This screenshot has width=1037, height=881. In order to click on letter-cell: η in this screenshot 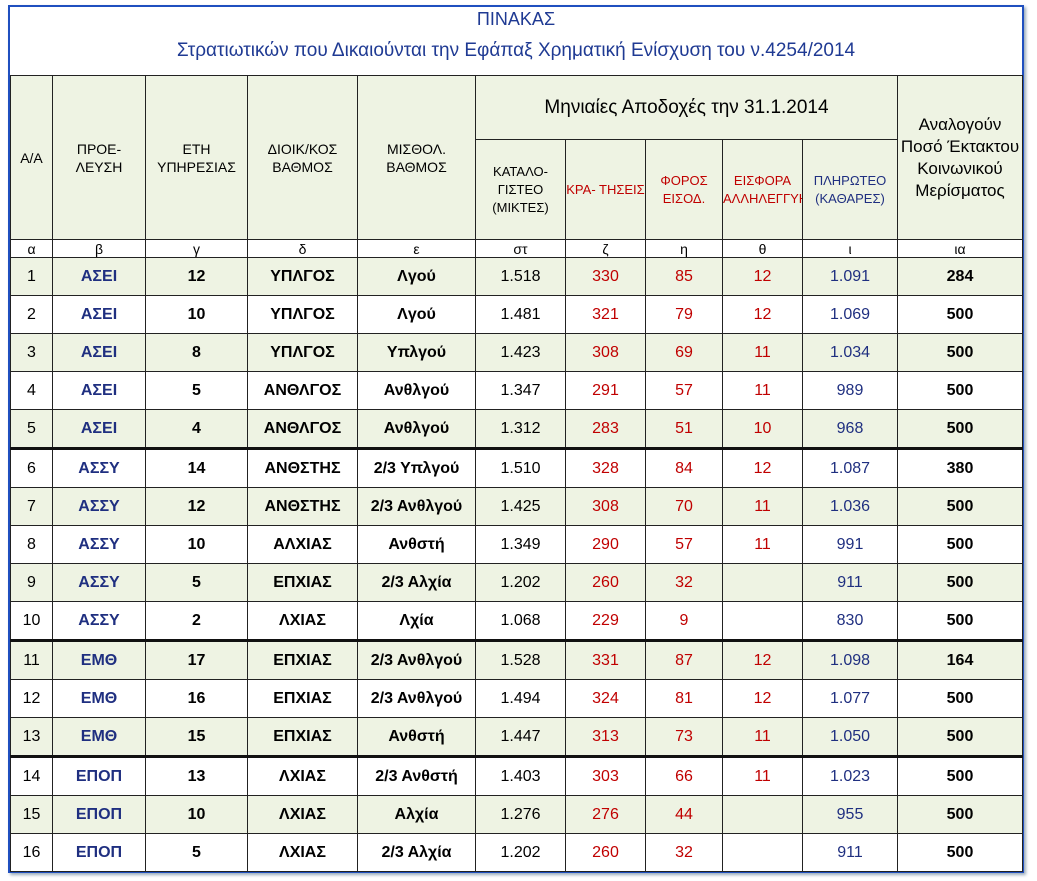, I will do `click(684, 248)`.